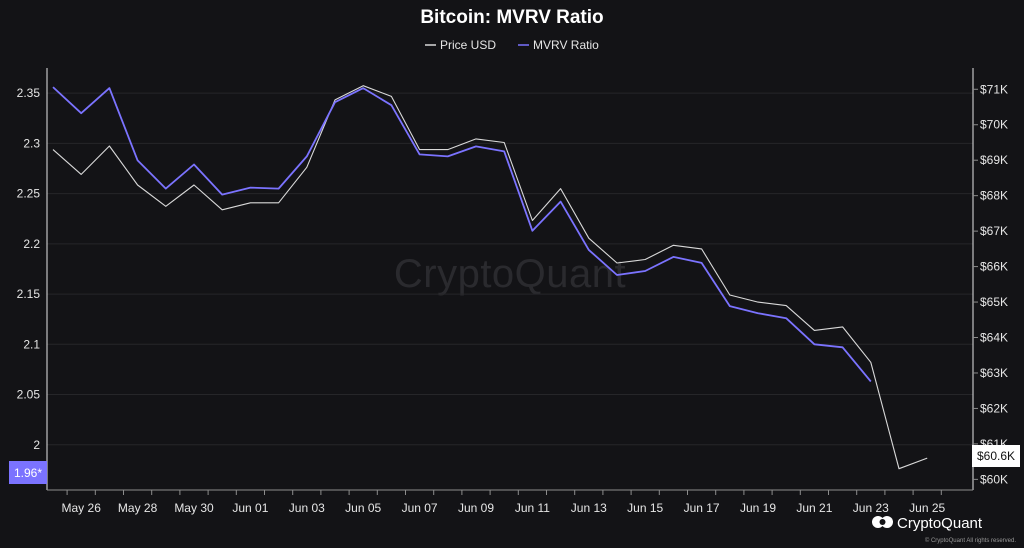 This screenshot has height=548, width=1024. What do you see at coordinates (994, 267) in the screenshot?
I see `right-tick-label: $66K` at bounding box center [994, 267].